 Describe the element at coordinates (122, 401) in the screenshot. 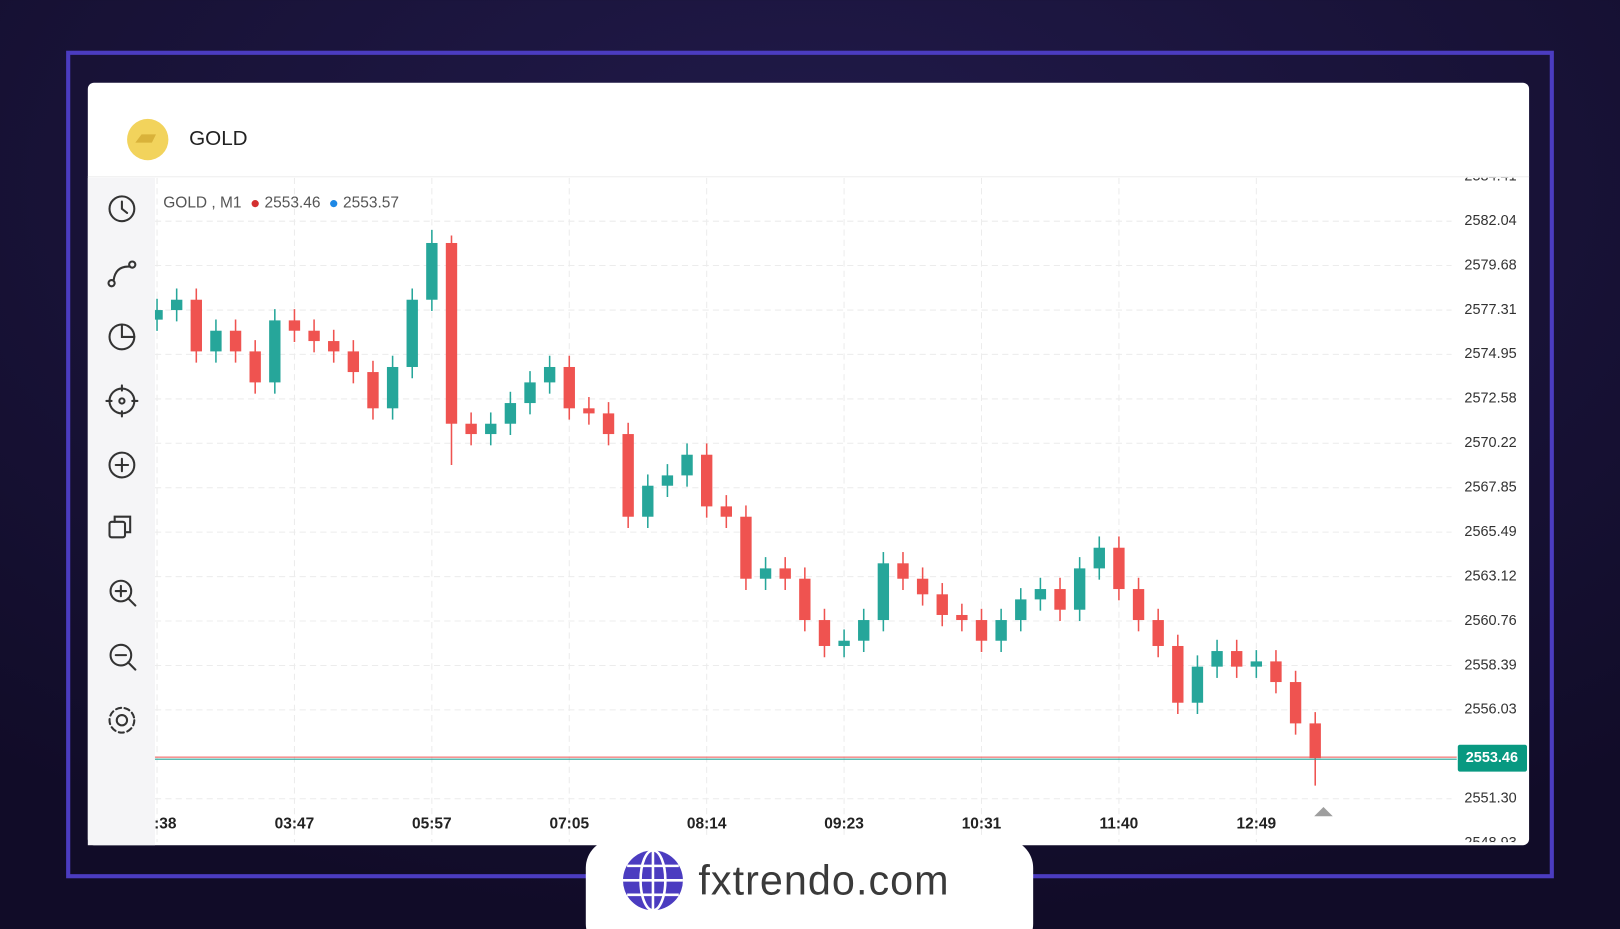

I see `crosshair-button` at that location.